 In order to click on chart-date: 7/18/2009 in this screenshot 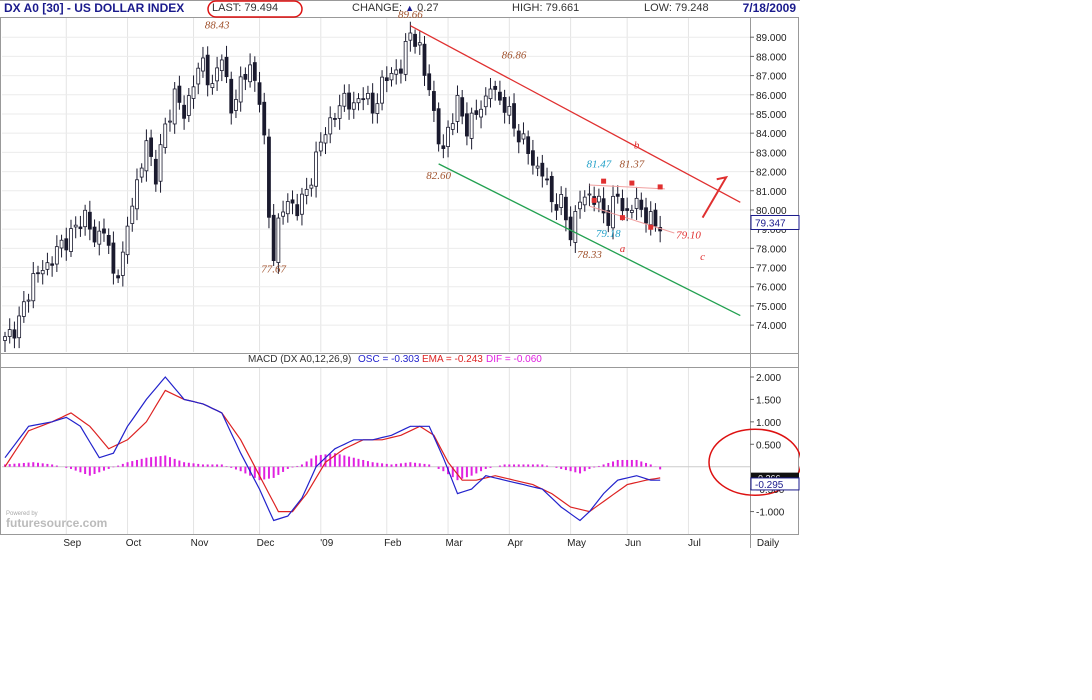, I will do `click(769, 8)`.